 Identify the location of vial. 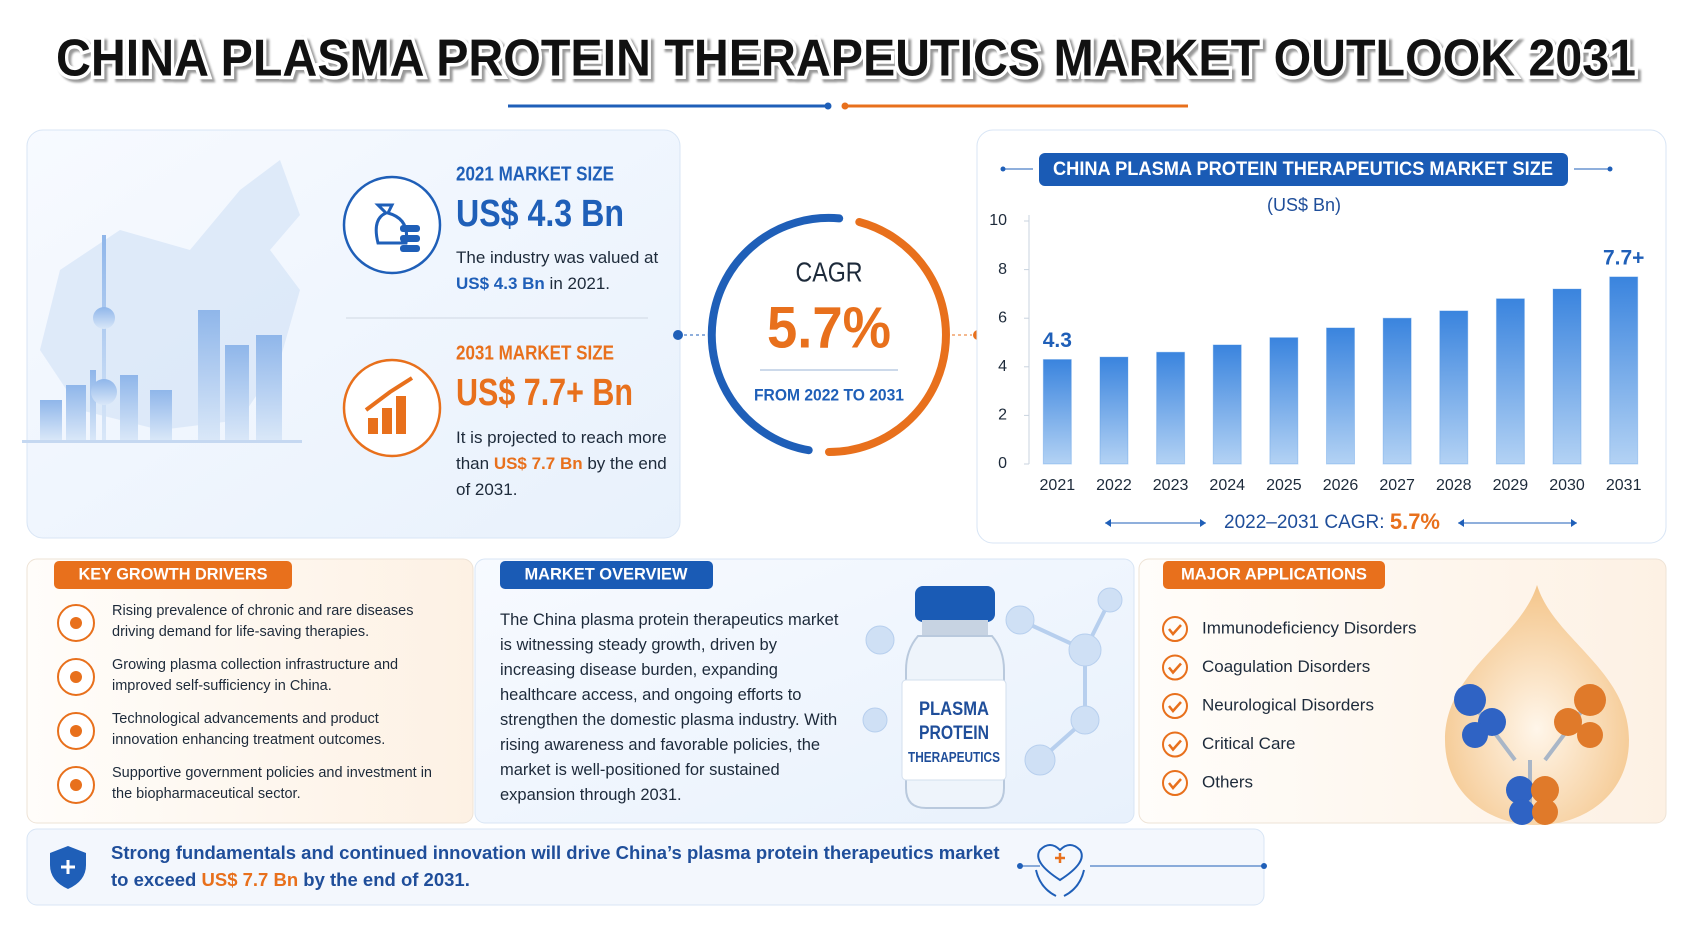
(954, 697).